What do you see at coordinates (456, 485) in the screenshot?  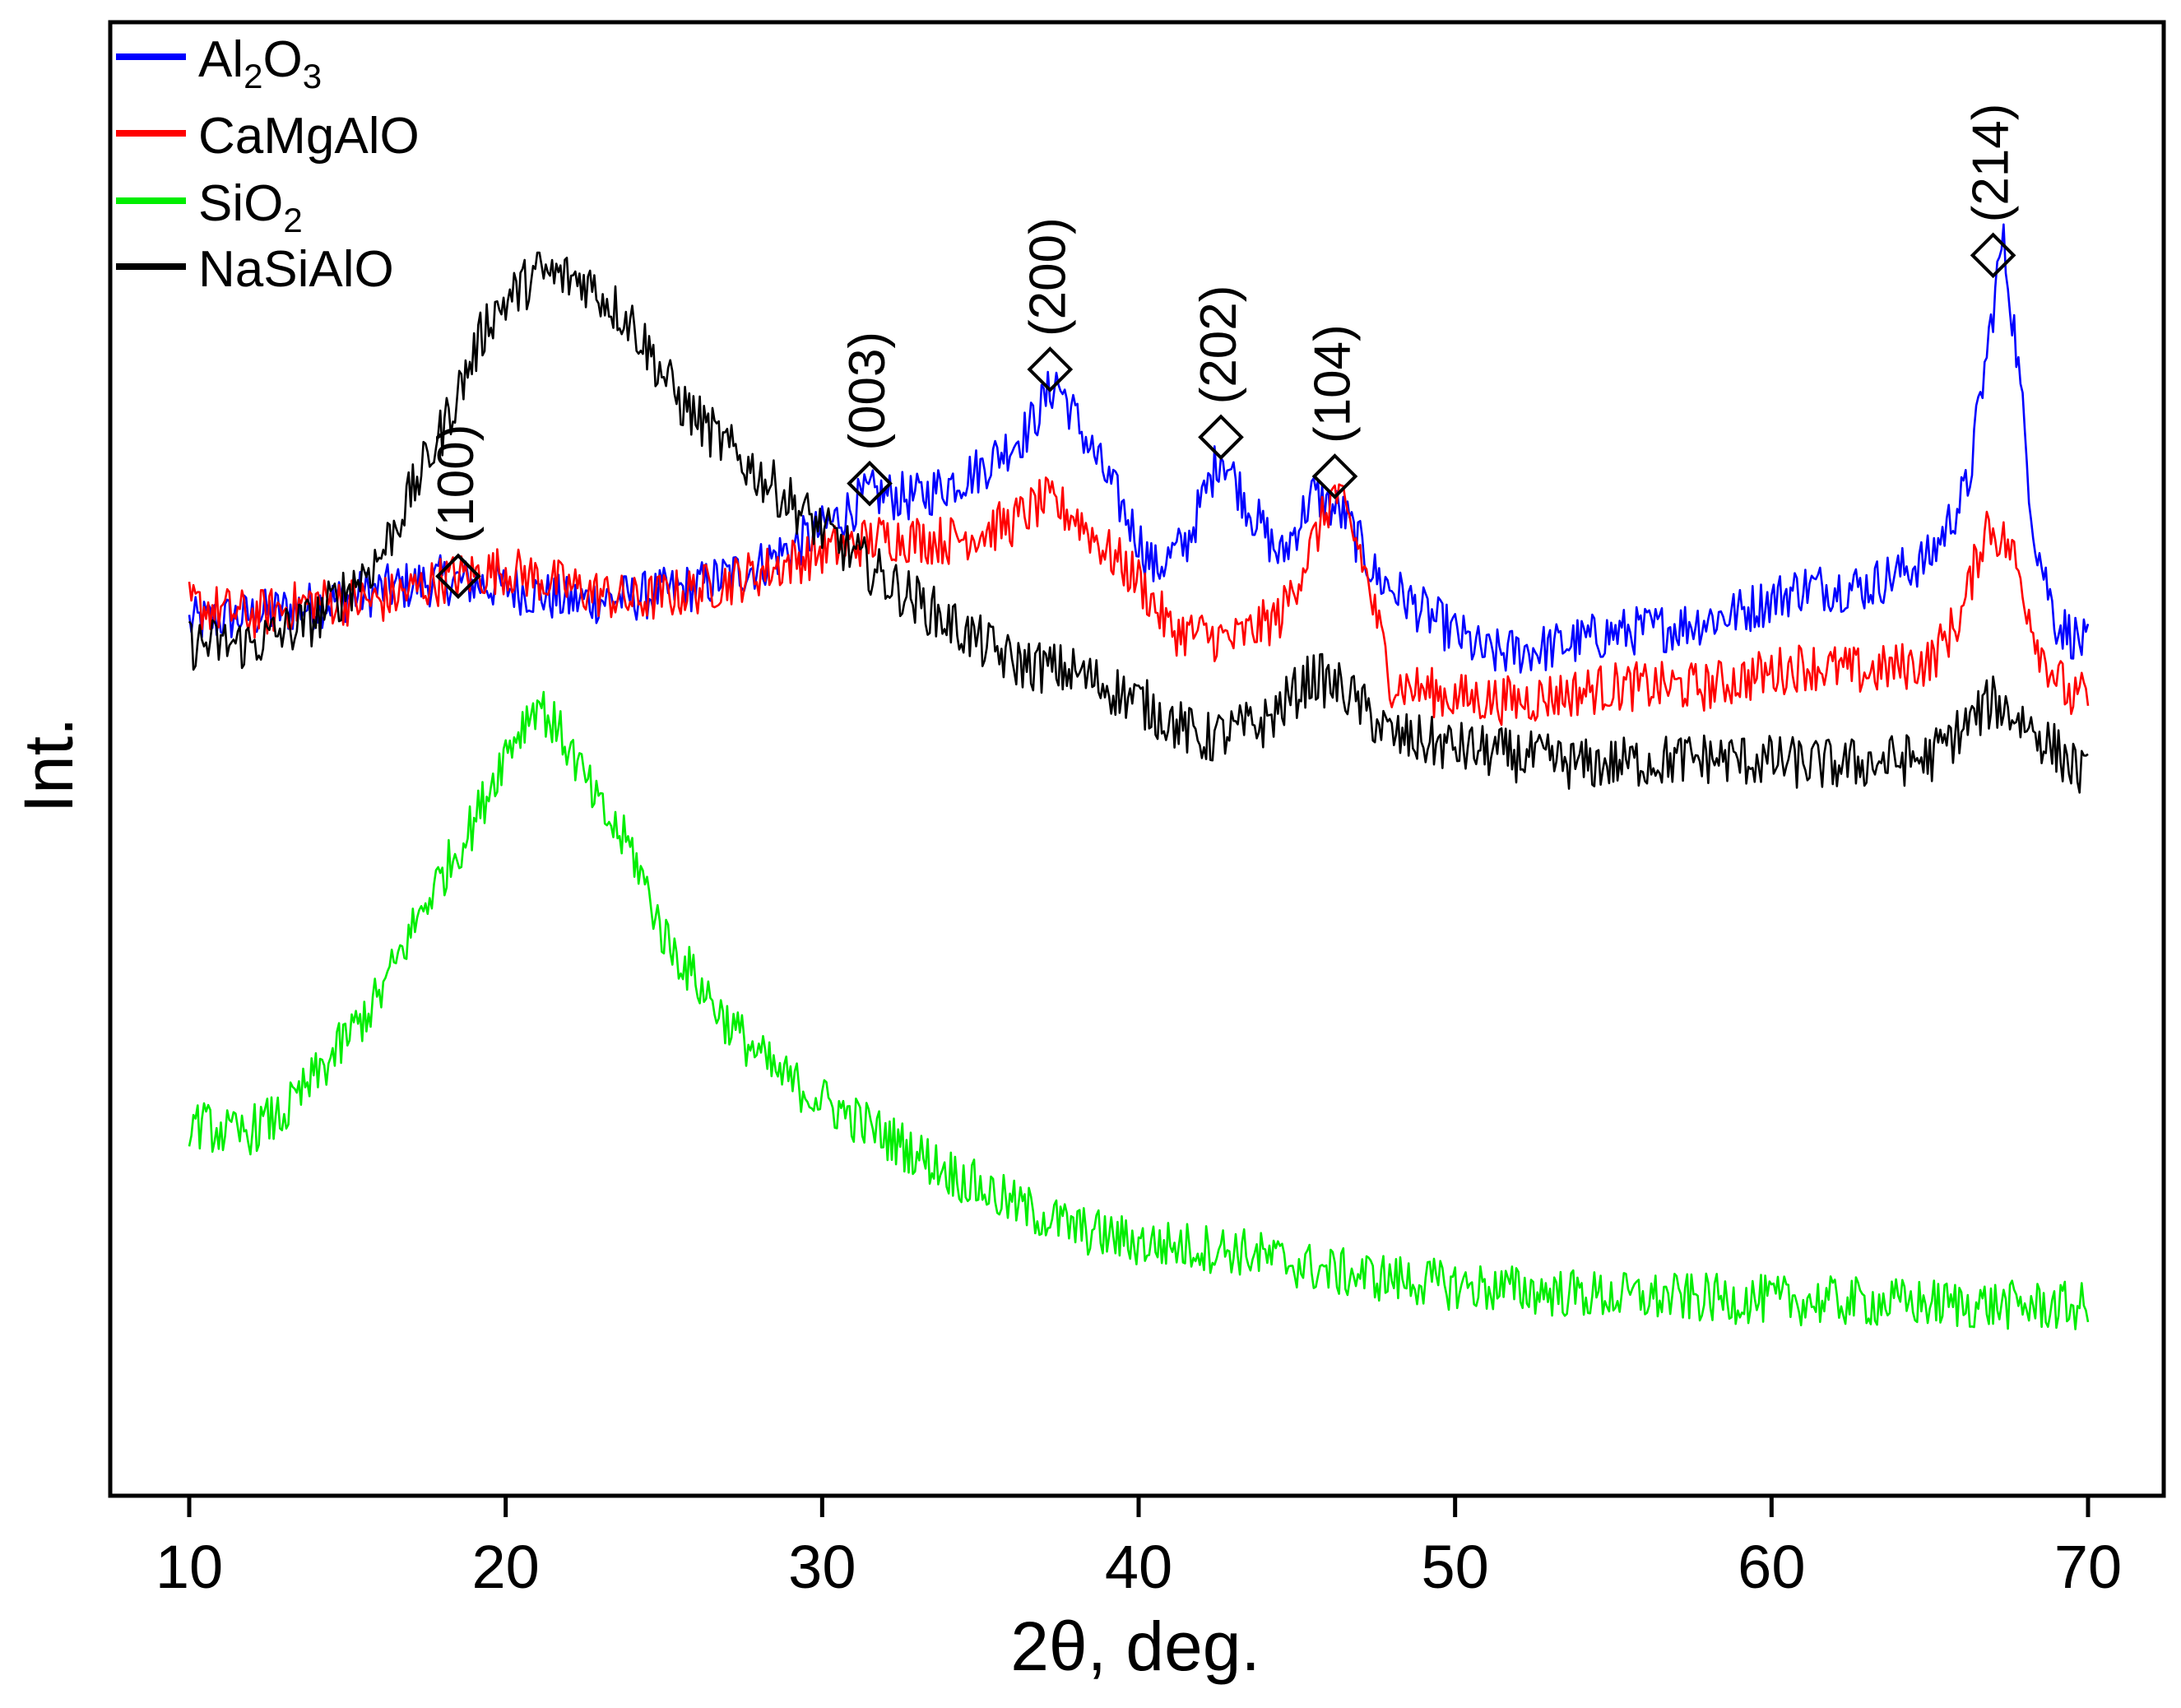 I see `peak-label: (100)` at bounding box center [456, 485].